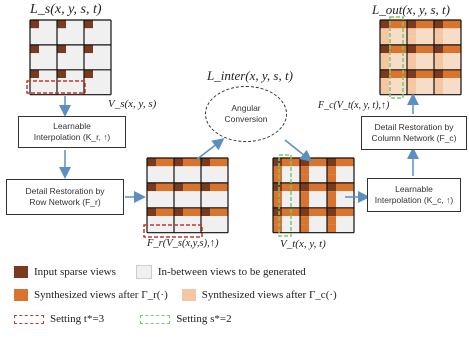 The width and height of the screenshot is (469, 339). Describe the element at coordinates (246, 108) in the screenshot. I see `box-line-1: Angular` at that location.